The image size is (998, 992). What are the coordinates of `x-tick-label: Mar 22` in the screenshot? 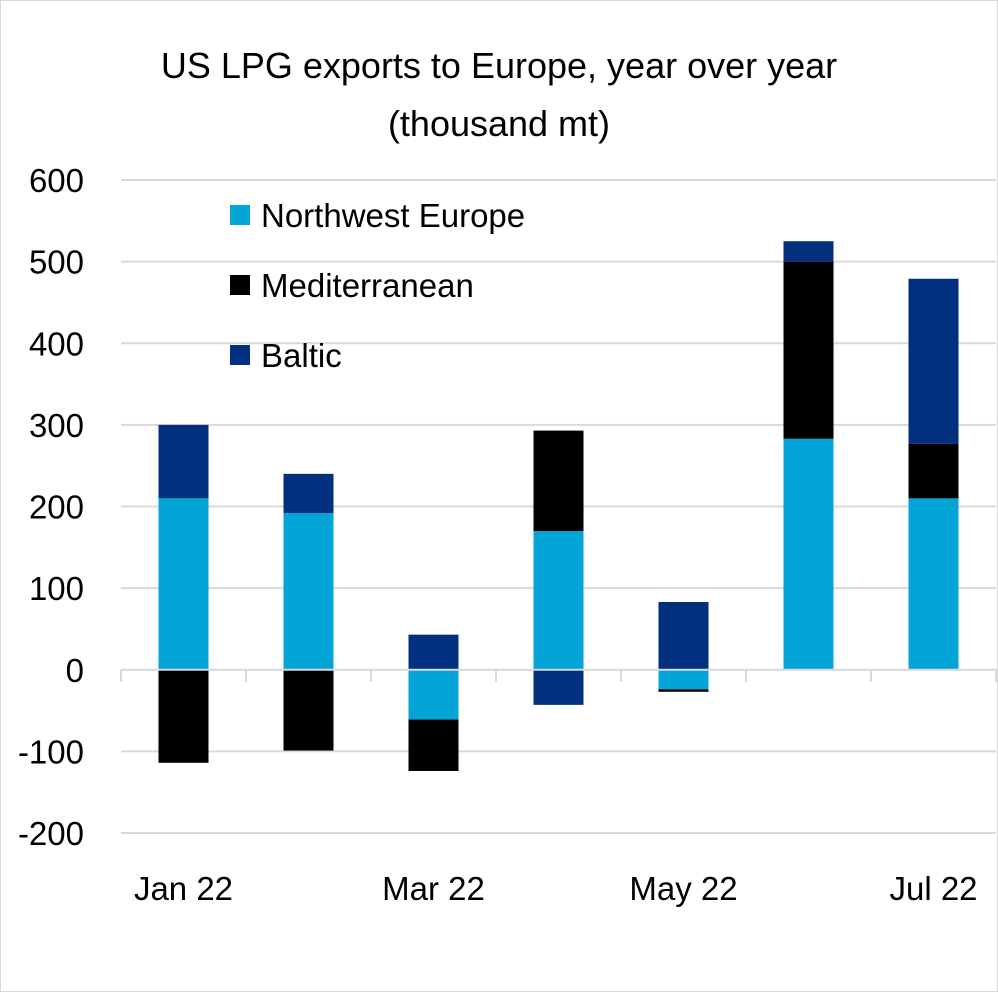 It's located at (433, 888).